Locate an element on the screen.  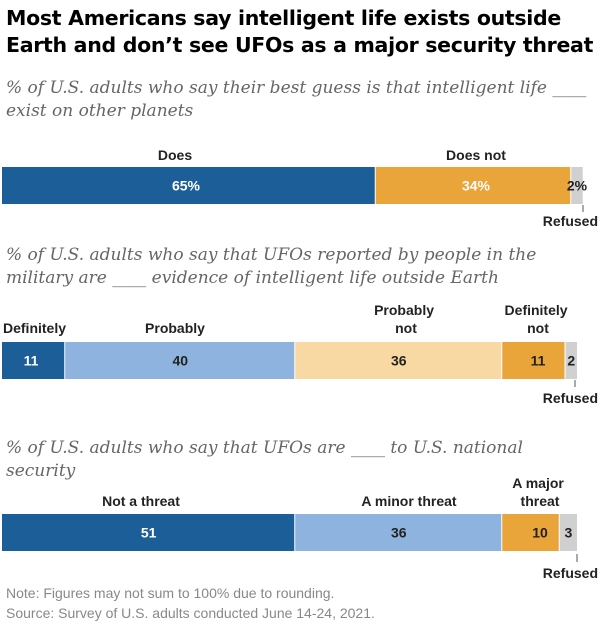
value-label-definitely-not: 11 is located at coordinates (538, 361).